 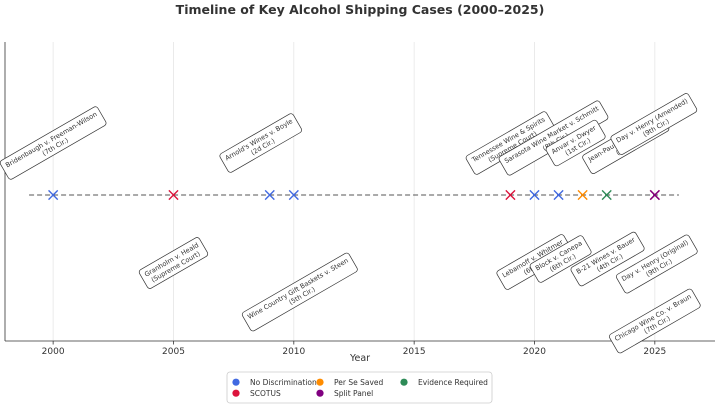 What do you see at coordinates (265, 393) in the screenshot?
I see `legend-label: SCOTUS` at bounding box center [265, 393].